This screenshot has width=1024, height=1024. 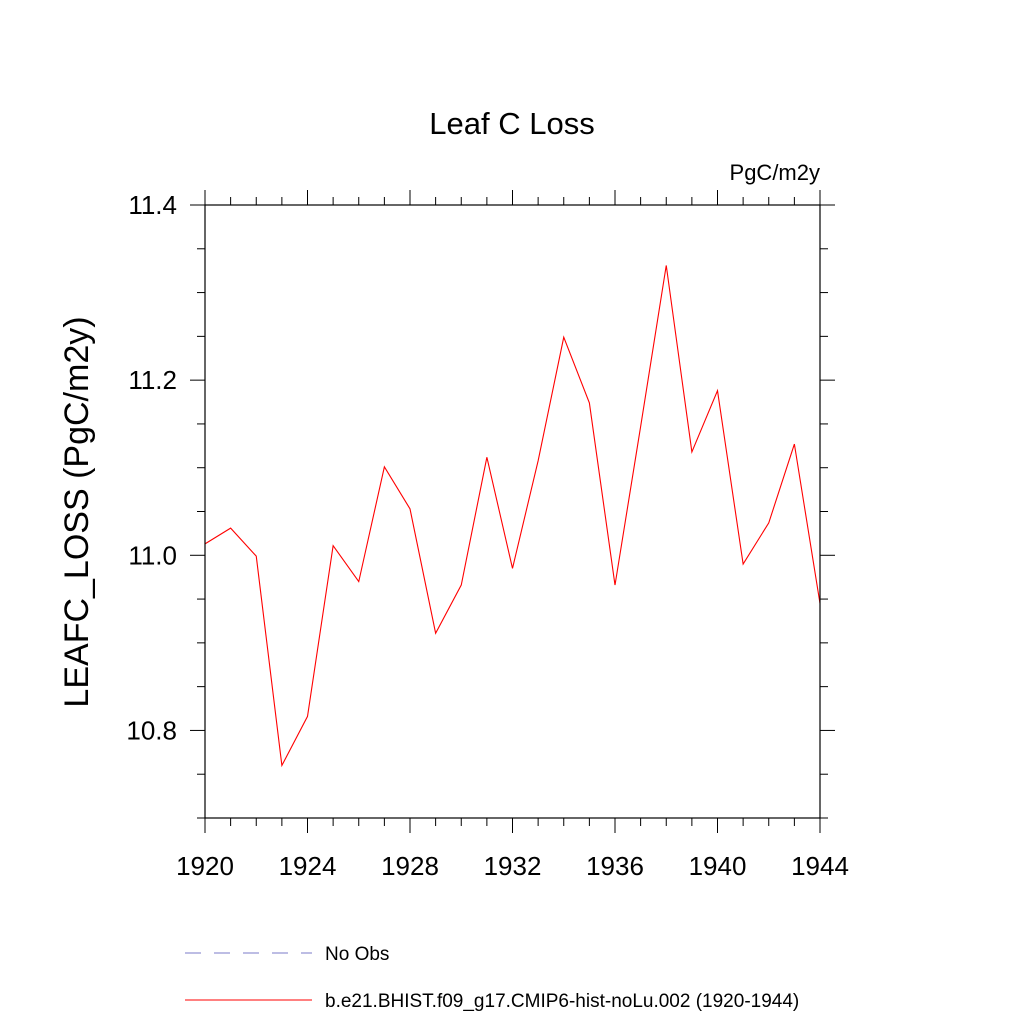 What do you see at coordinates (410, 866) in the screenshot?
I see `x-tick-label: 1928` at bounding box center [410, 866].